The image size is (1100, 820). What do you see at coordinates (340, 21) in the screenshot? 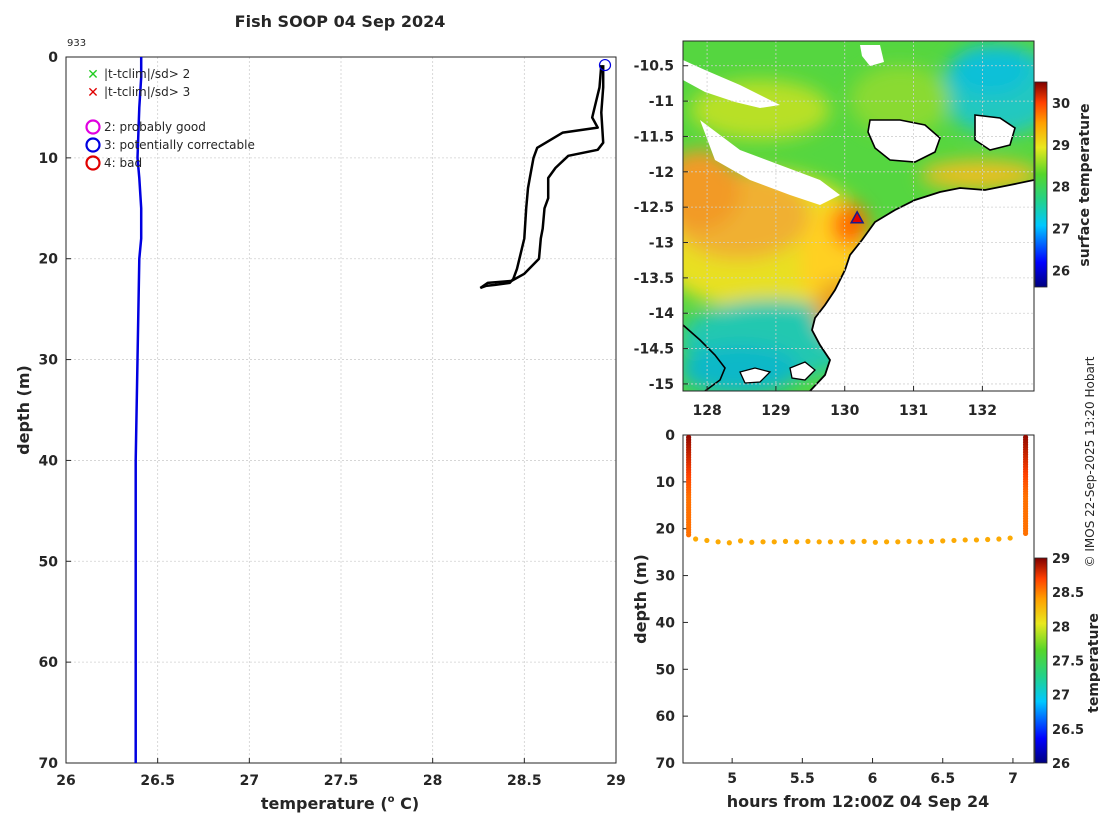
I see `figure-title: Fish SOOP 04 Sep 2024` at bounding box center [340, 21].